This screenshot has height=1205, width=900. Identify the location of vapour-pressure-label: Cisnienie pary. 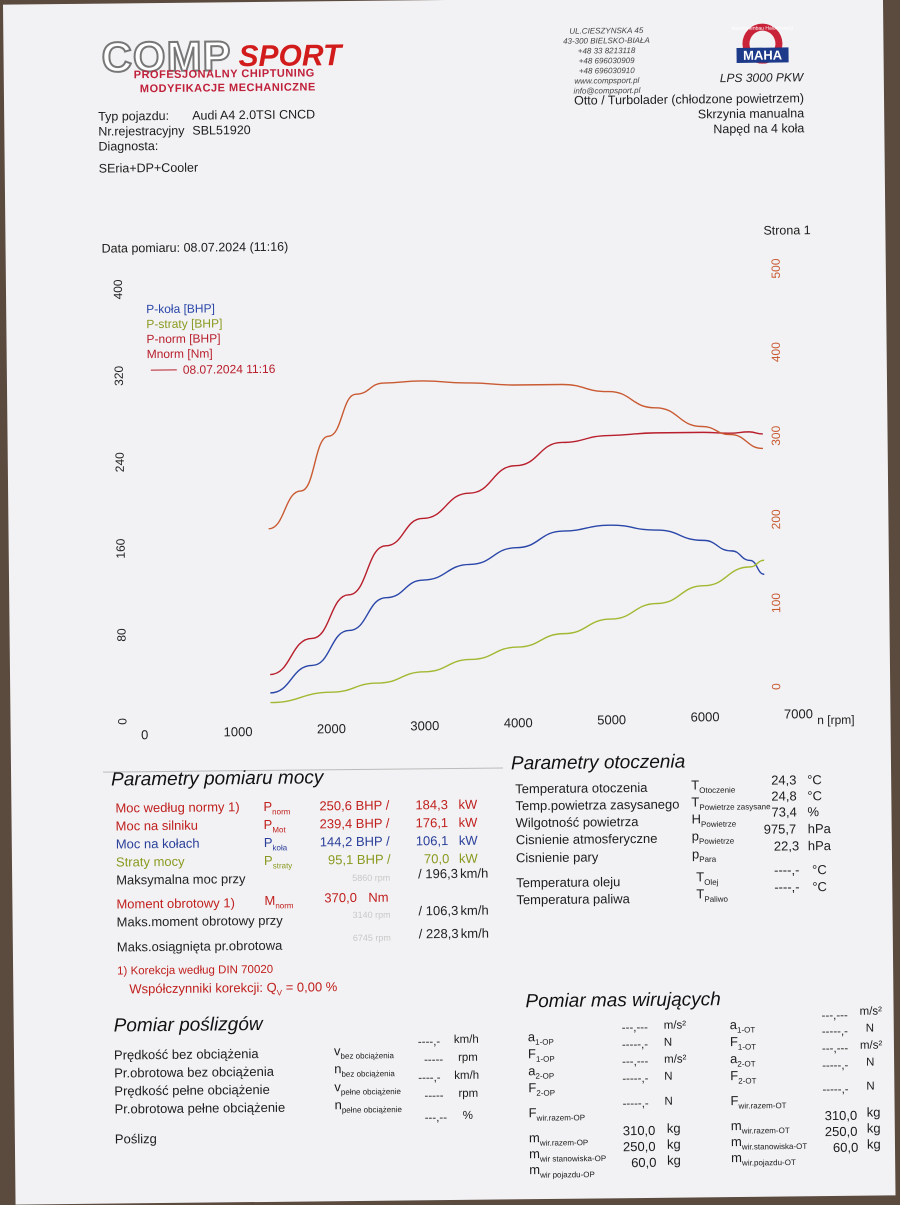
(557, 857).